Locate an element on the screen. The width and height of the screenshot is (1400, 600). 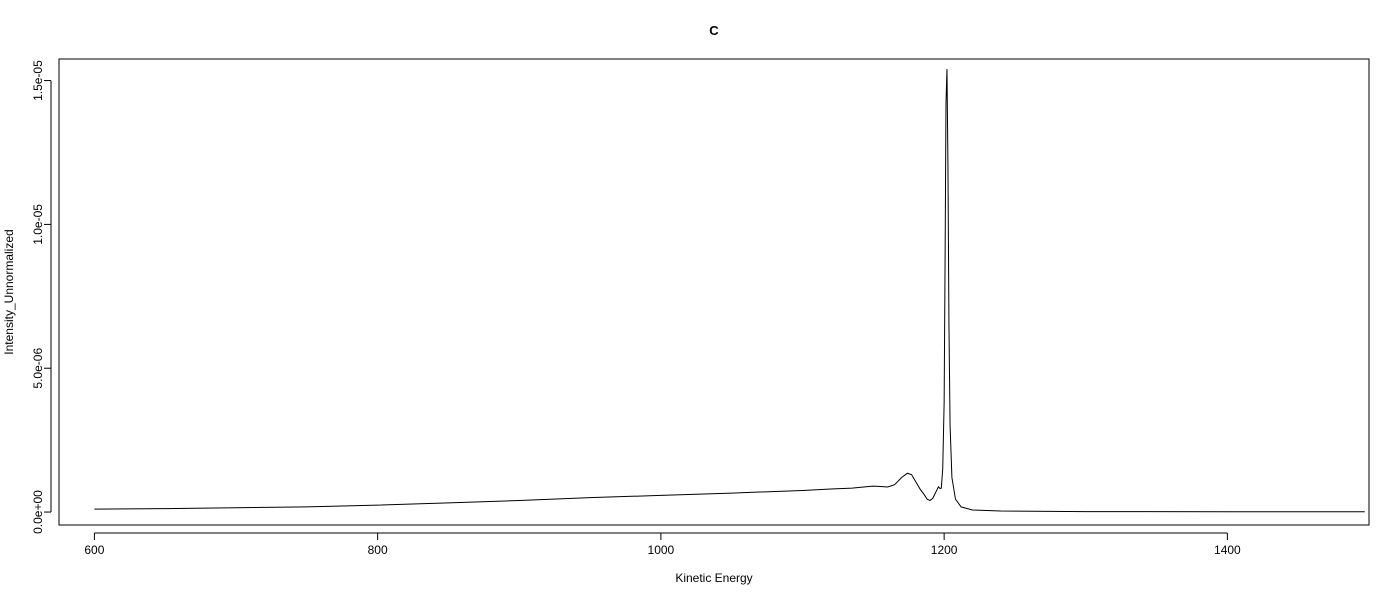
x-tick-label: 1200 is located at coordinates (944, 550).